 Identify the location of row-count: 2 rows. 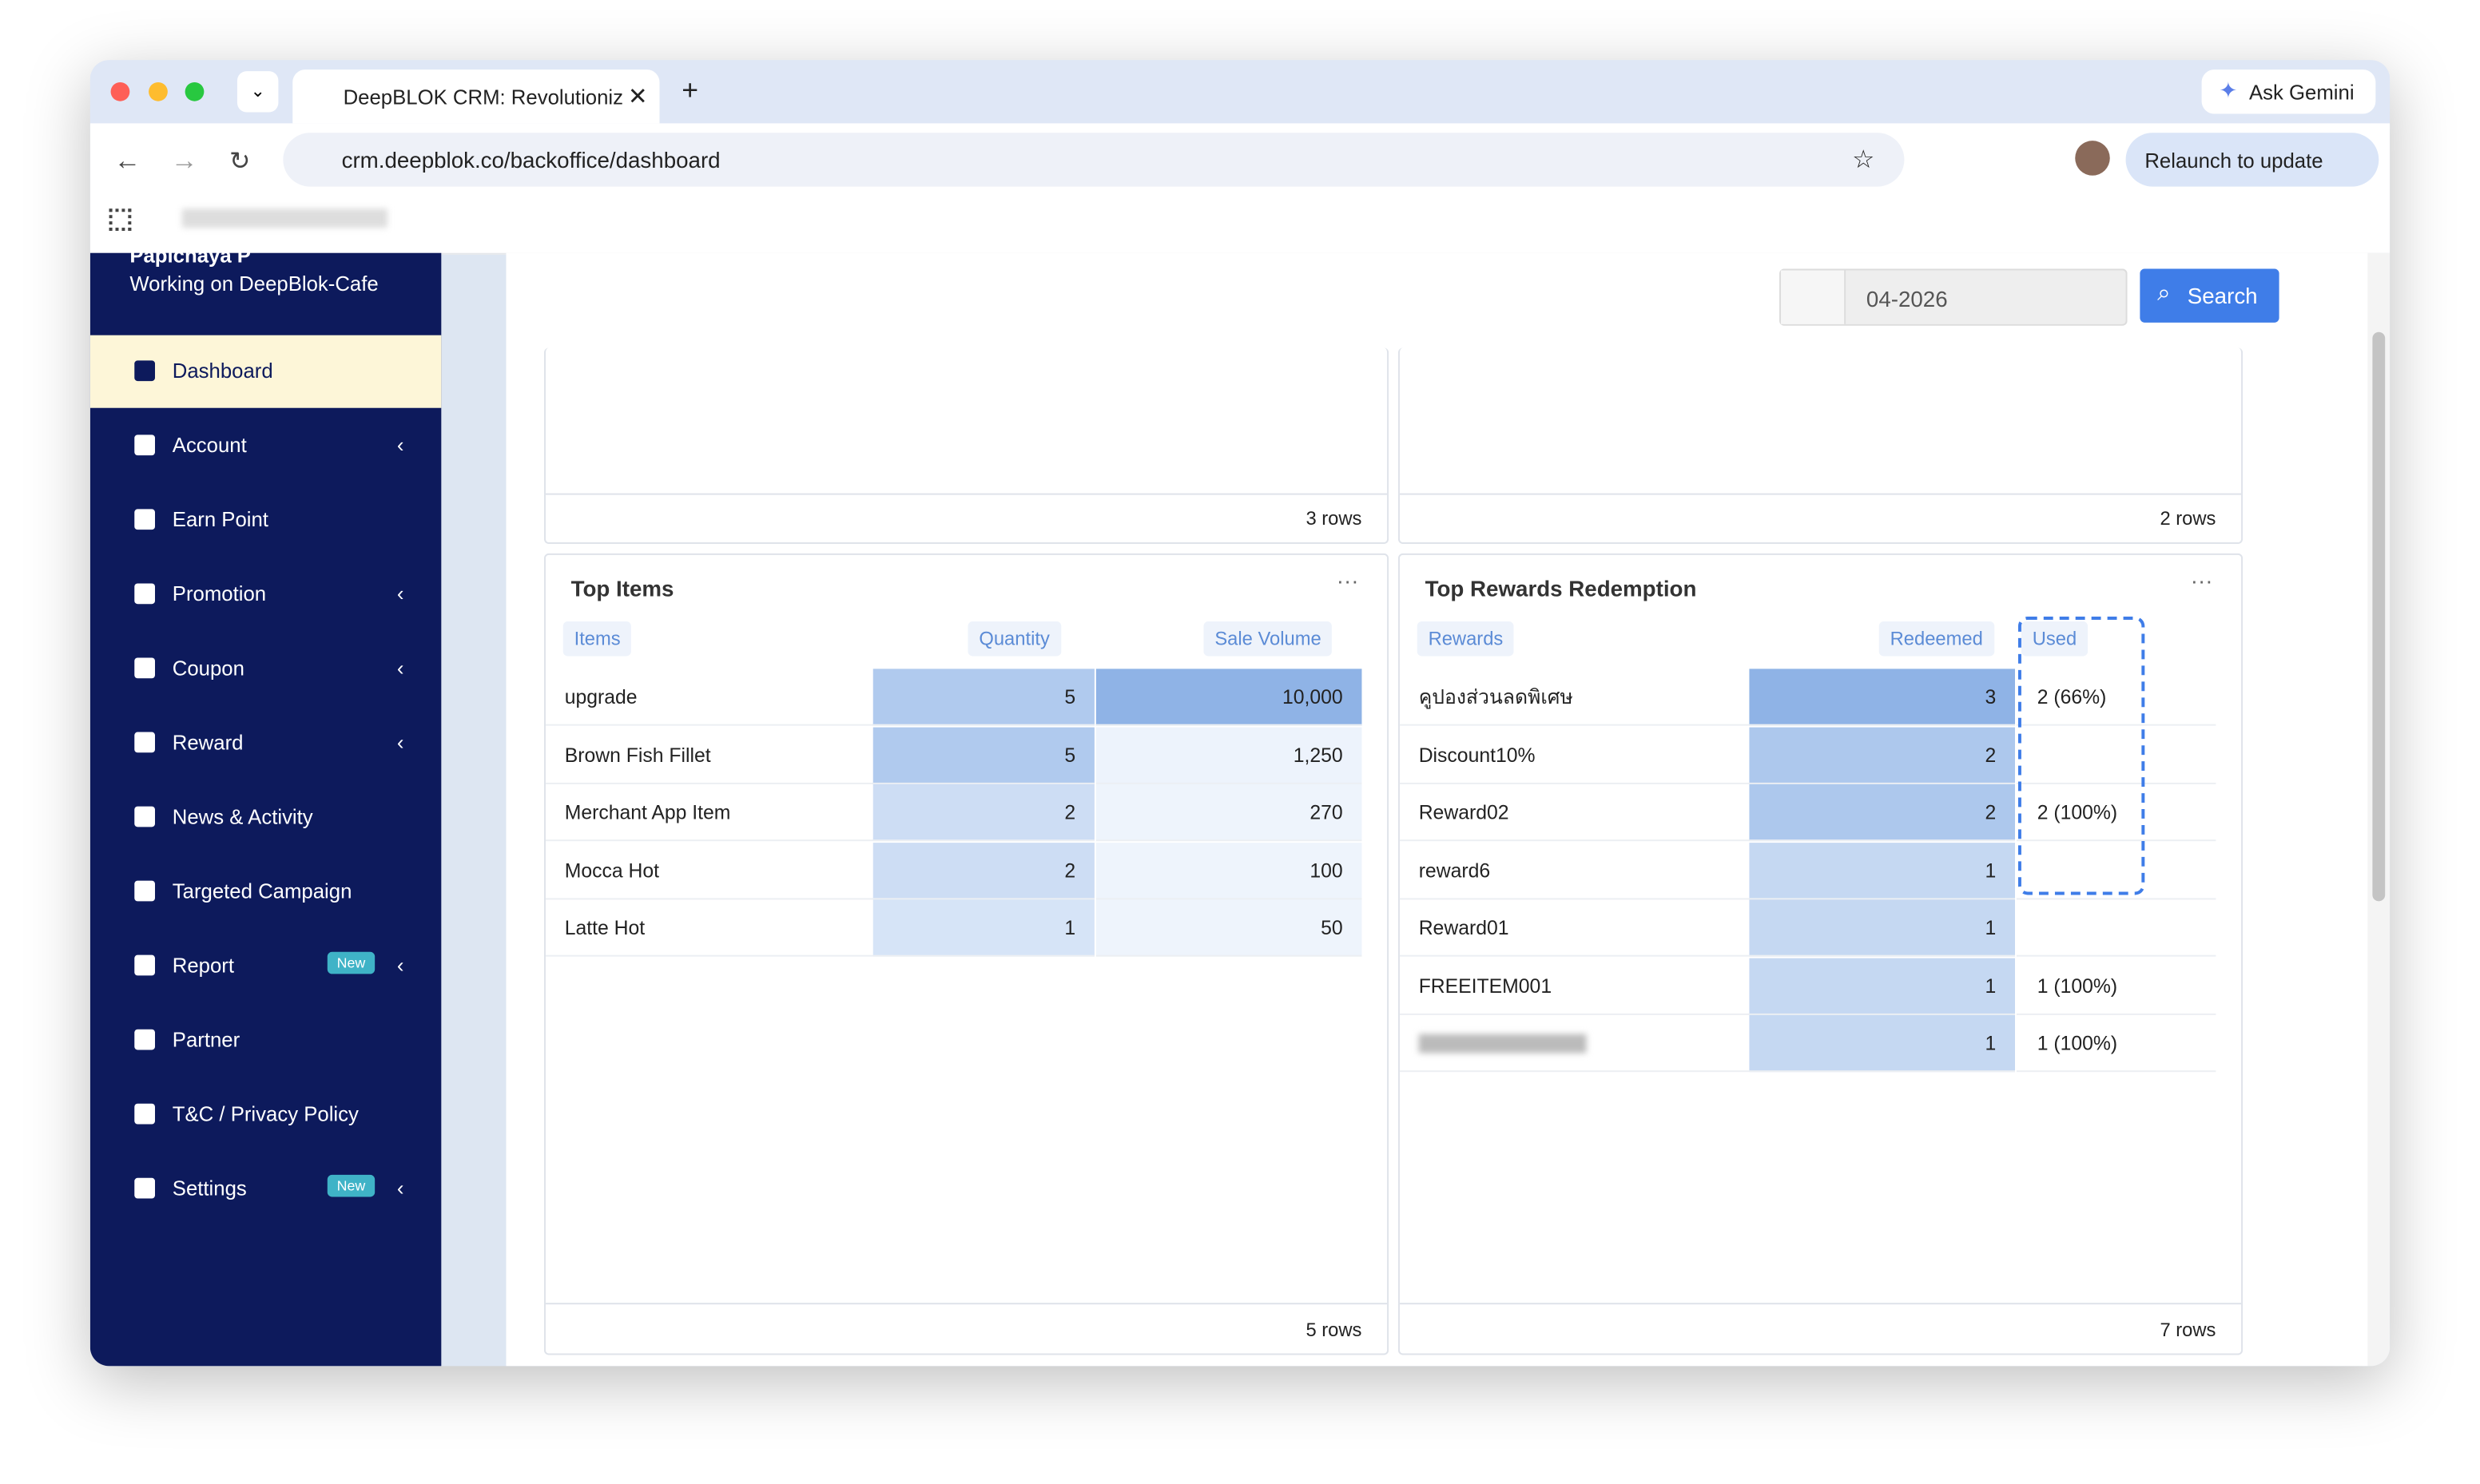
(2188, 518).